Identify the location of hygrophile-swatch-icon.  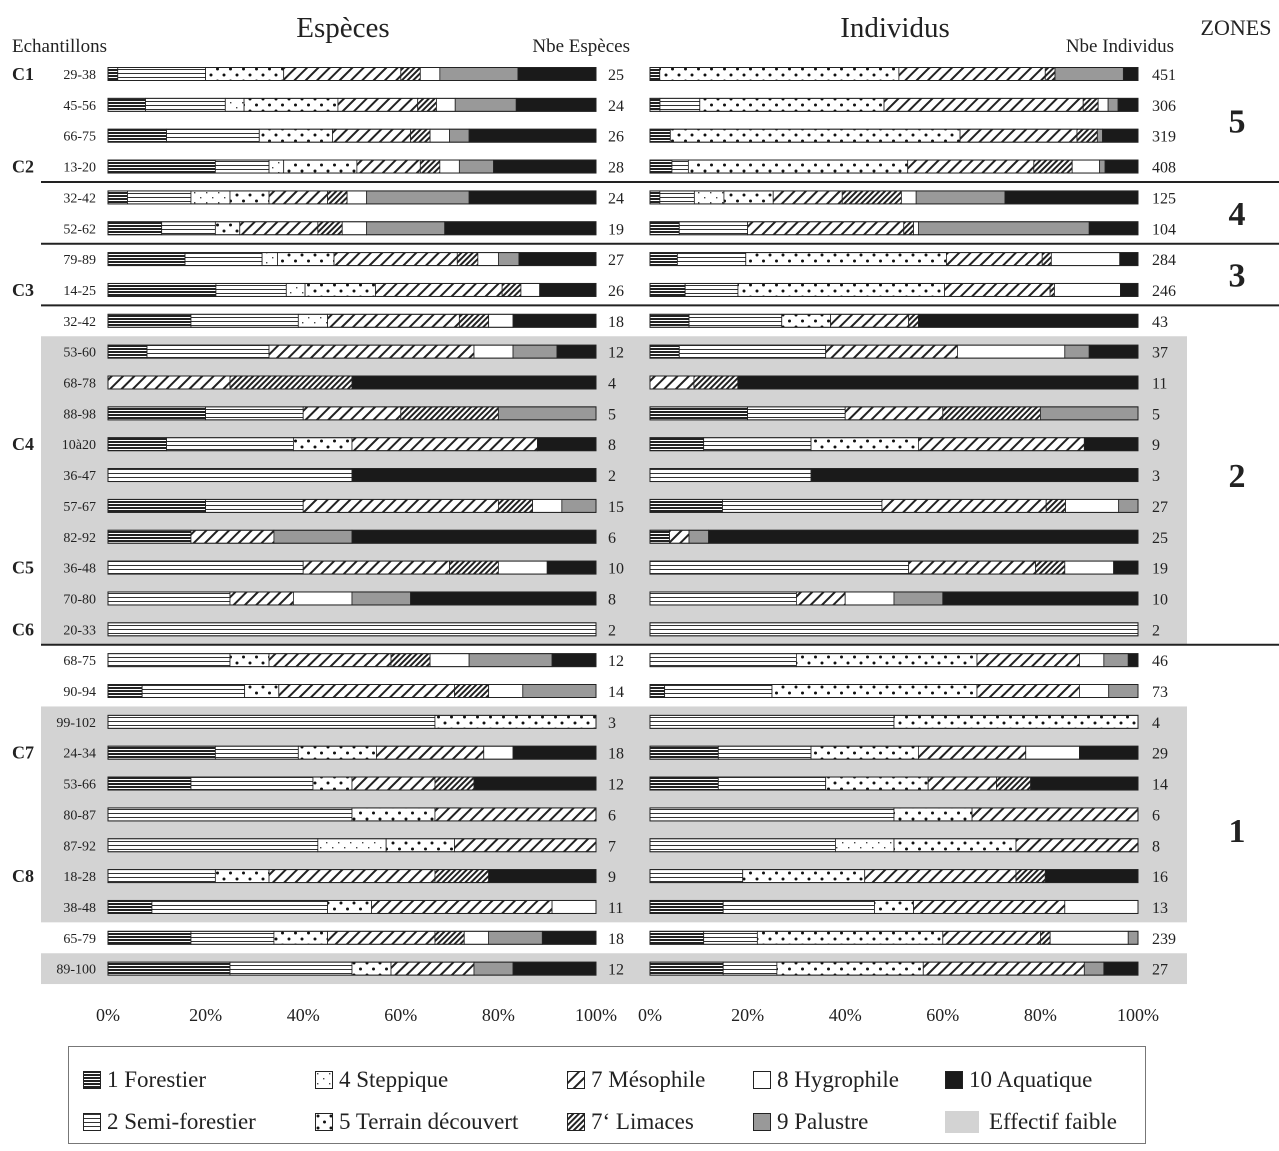
(762, 1080).